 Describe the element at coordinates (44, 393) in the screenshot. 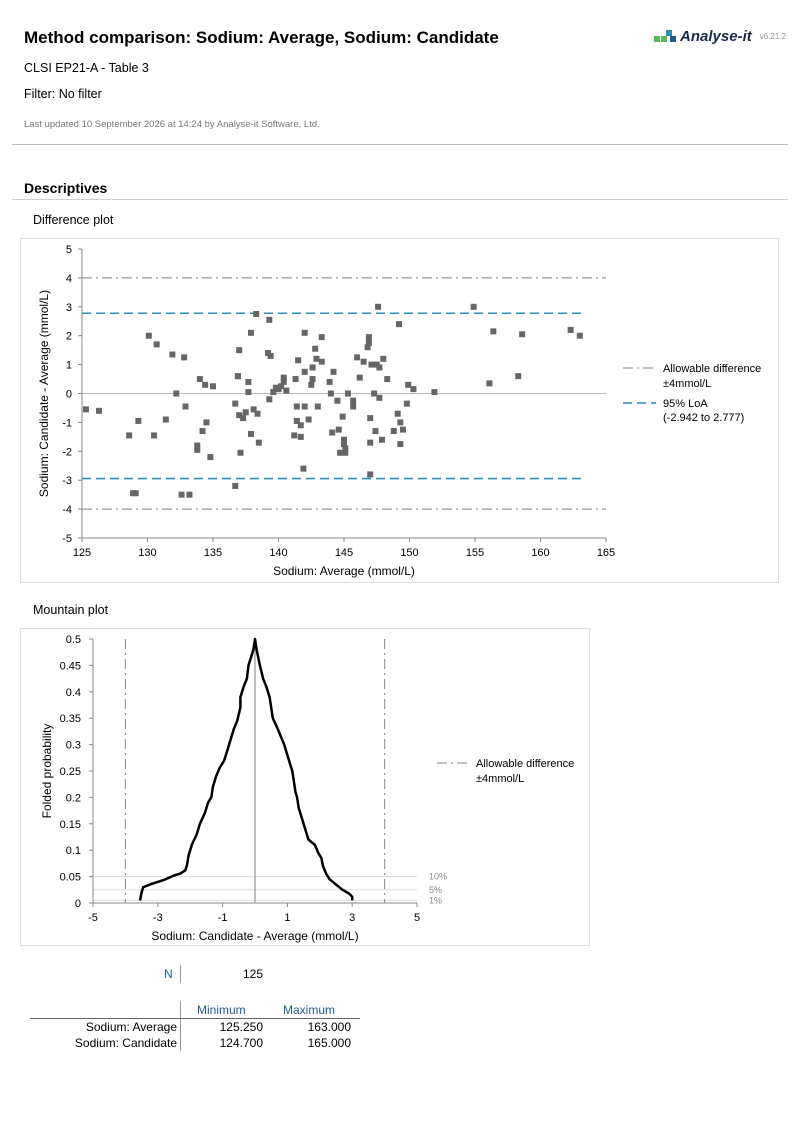

I see `y-axis-label: Sodium: Candidate - Average (mmol/L)` at that location.